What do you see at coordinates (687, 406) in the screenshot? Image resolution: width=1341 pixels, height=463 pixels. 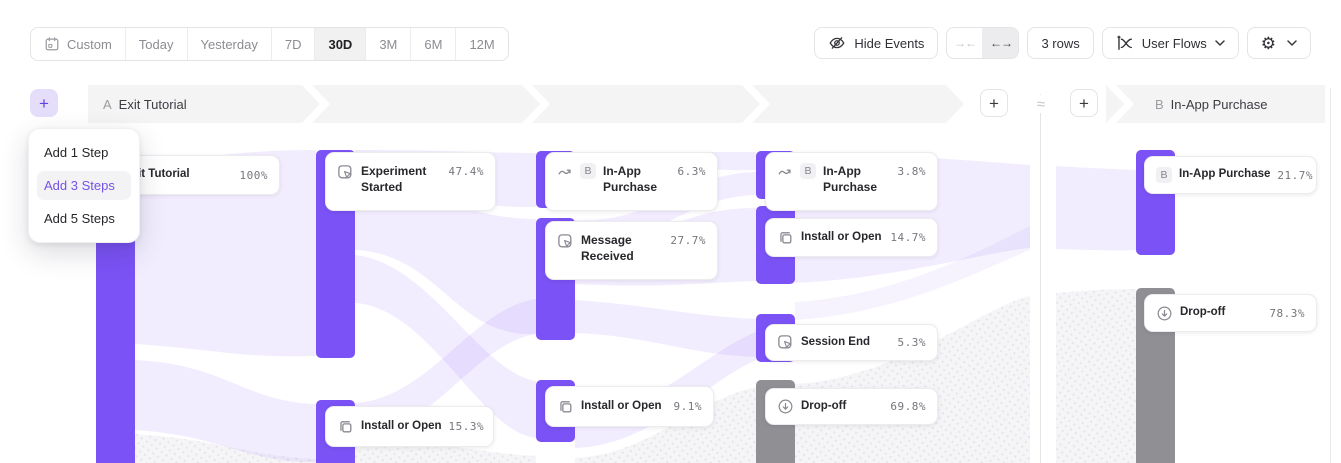 I see `node-percent: 9.1%` at bounding box center [687, 406].